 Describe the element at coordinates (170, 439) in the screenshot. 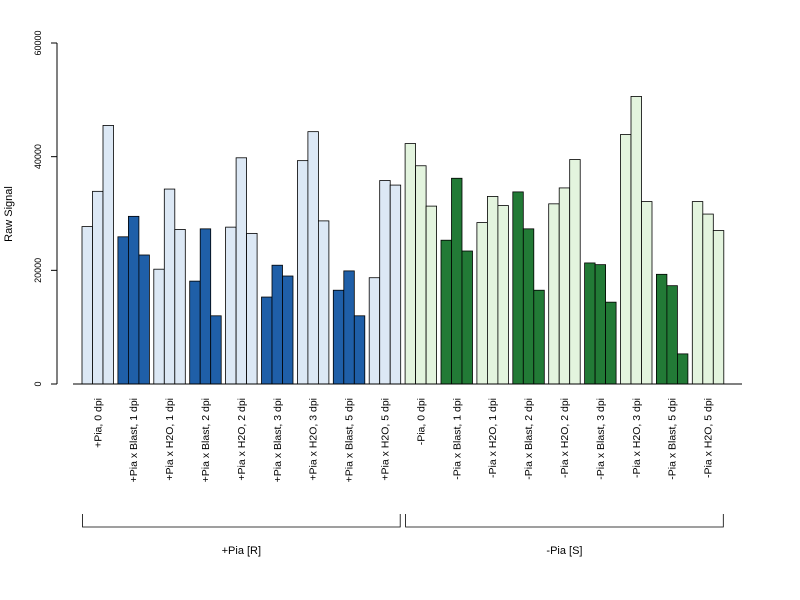

I see `x-tick-label: +Pia x H2O, 1 dpi` at that location.